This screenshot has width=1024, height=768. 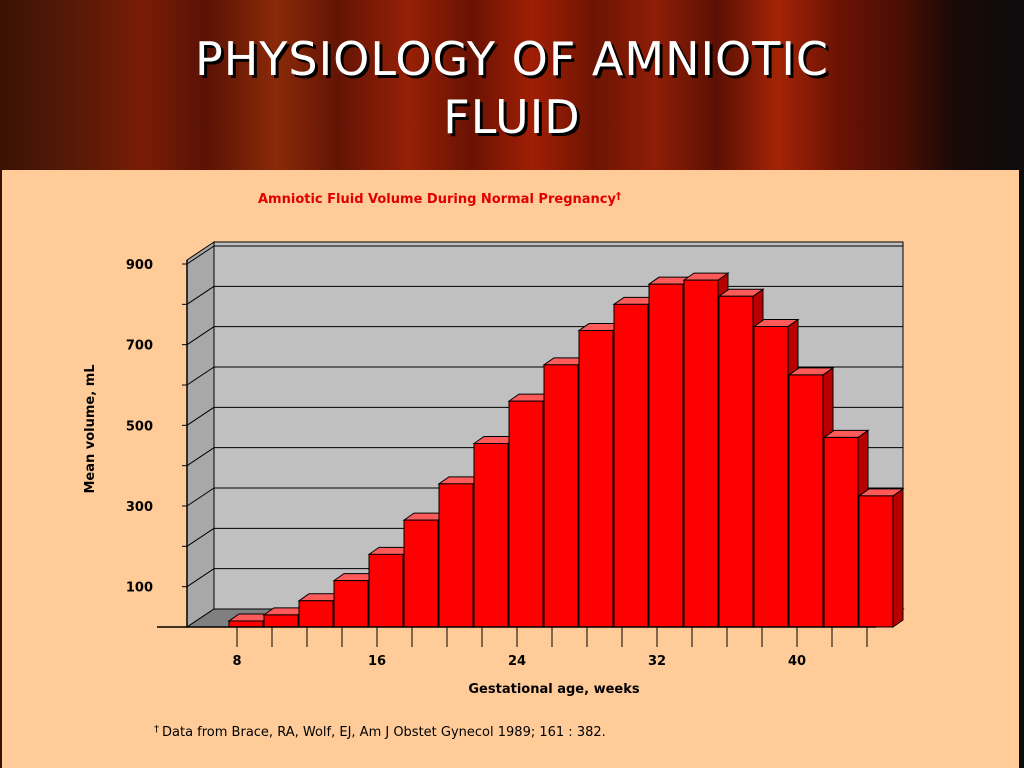 I want to click on y-tick-label: 500, so click(x=139, y=426).